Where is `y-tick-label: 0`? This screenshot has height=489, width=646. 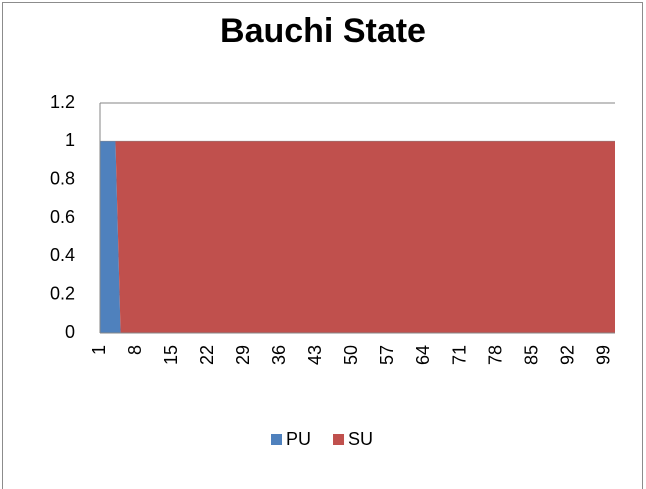
y-tick-label: 0 is located at coordinates (70, 332).